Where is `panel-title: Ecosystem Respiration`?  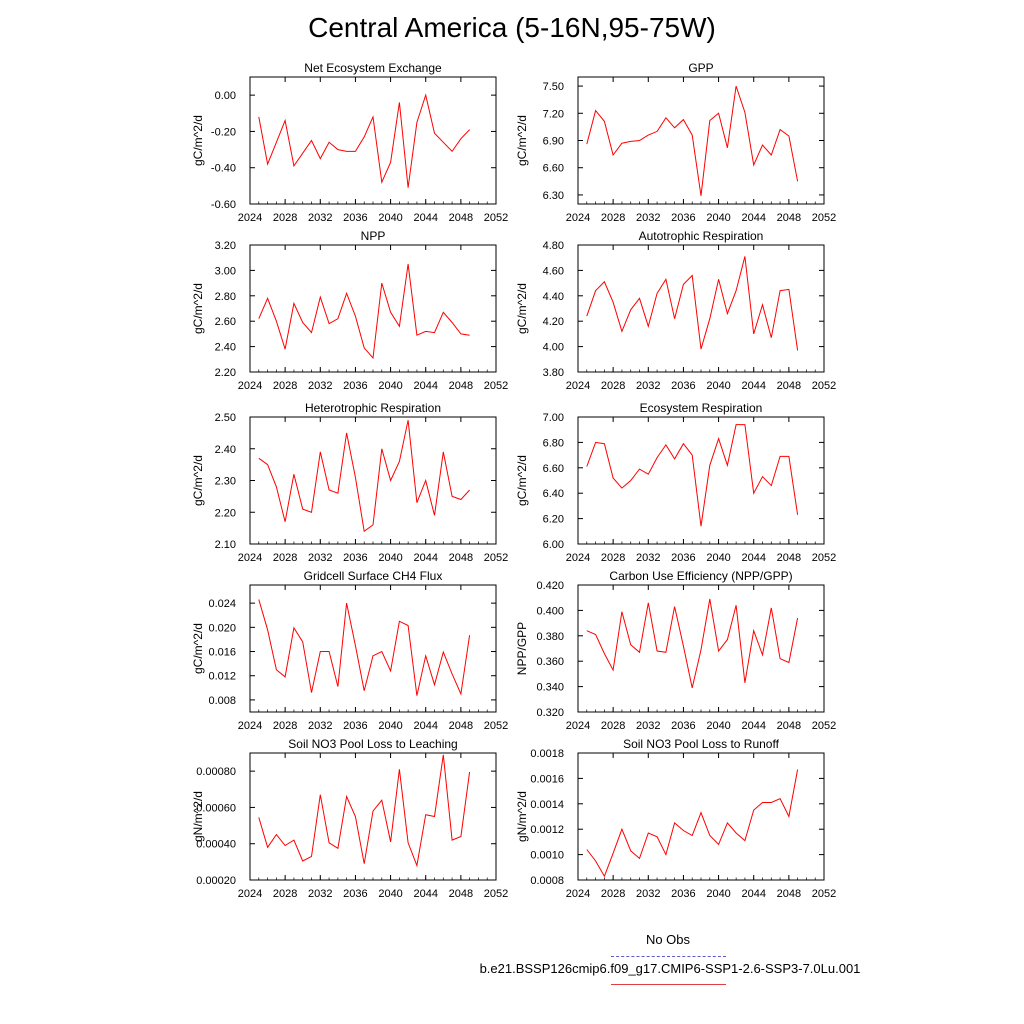
panel-title: Ecosystem Respiration is located at coordinates (701, 408).